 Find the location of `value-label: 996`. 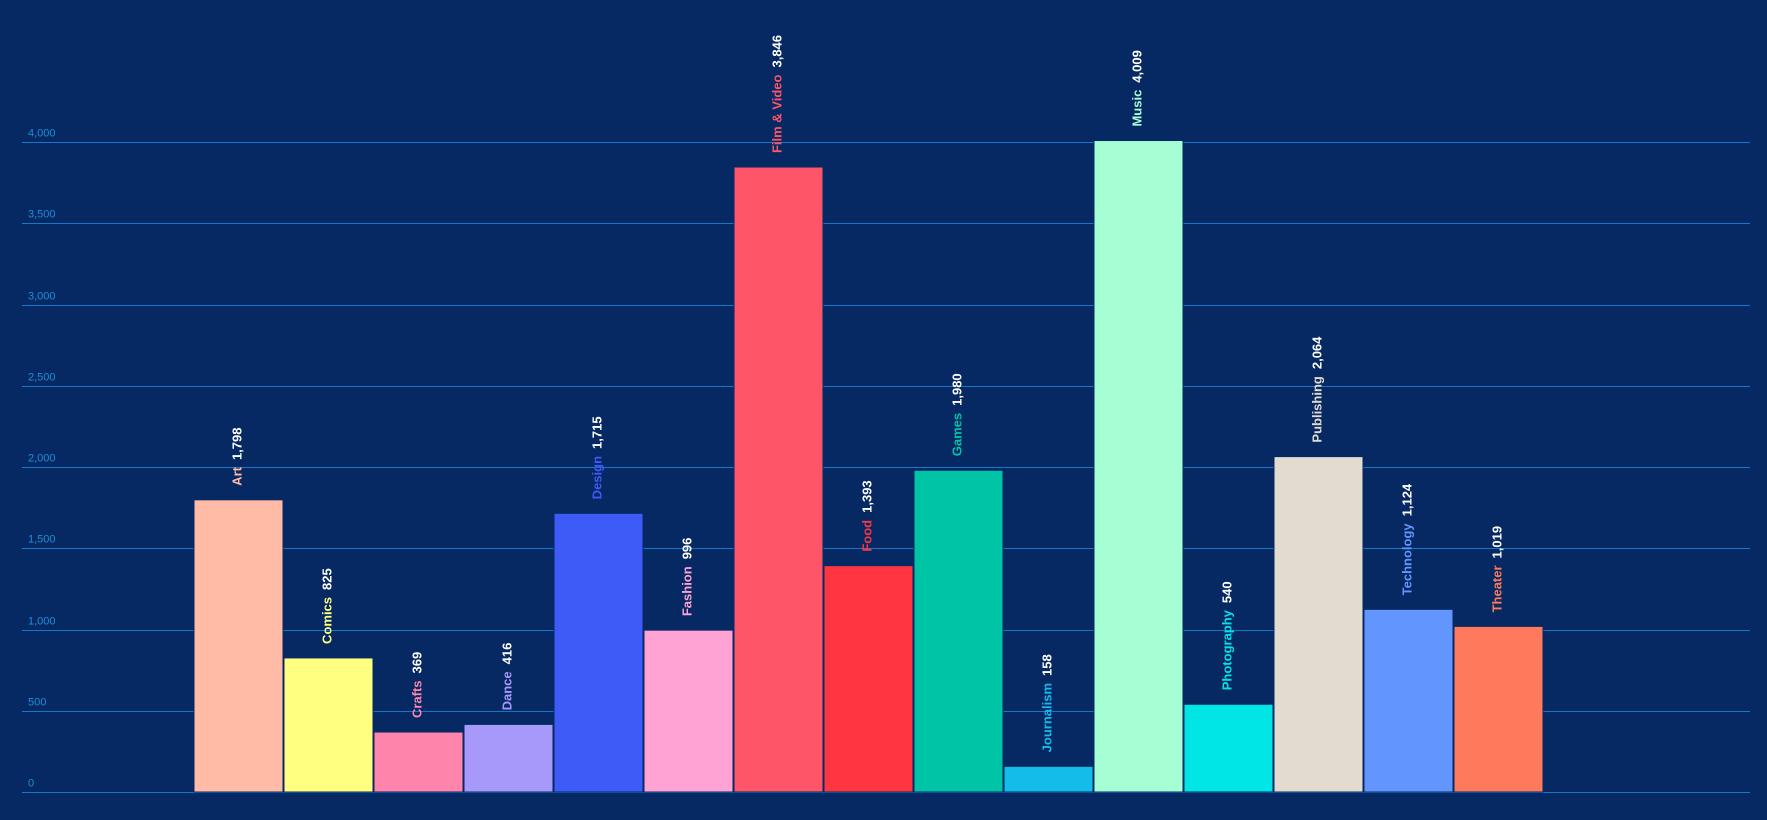

value-label: 996 is located at coordinates (687, 549).